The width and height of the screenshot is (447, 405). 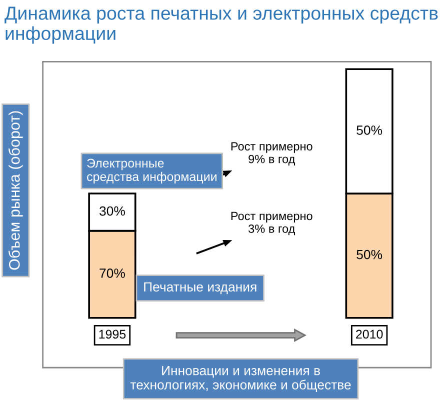 I want to click on annotation: 30%, so click(x=112, y=211).